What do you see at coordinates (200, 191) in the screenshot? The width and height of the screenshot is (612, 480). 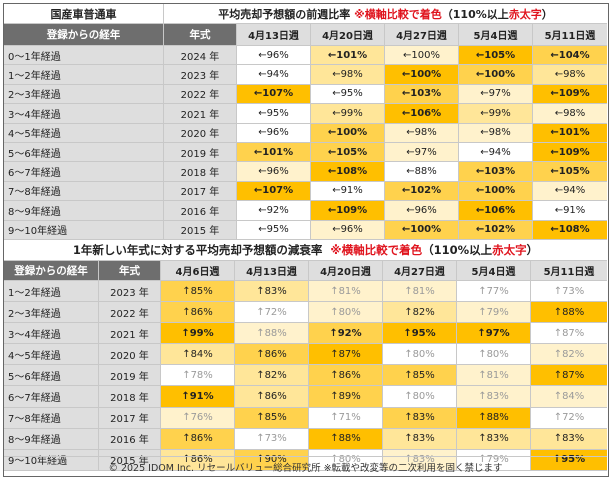 I see `model-year-label: 2017 年` at bounding box center [200, 191].